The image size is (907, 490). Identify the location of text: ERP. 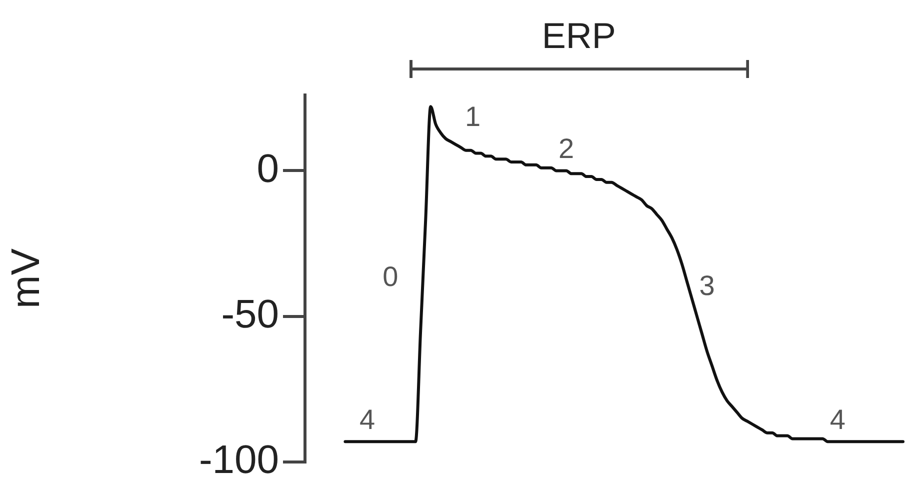
(579, 35).